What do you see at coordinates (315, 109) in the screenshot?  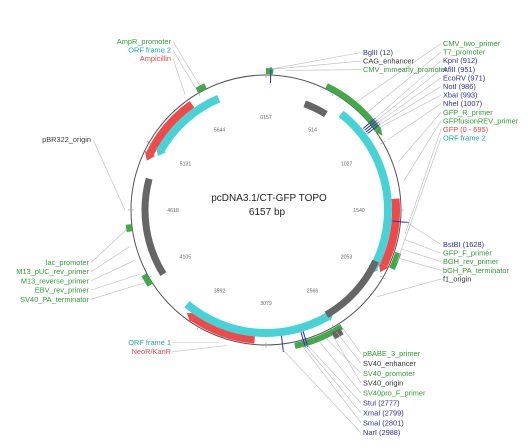 I see `origin-arc-cag` at bounding box center [315, 109].